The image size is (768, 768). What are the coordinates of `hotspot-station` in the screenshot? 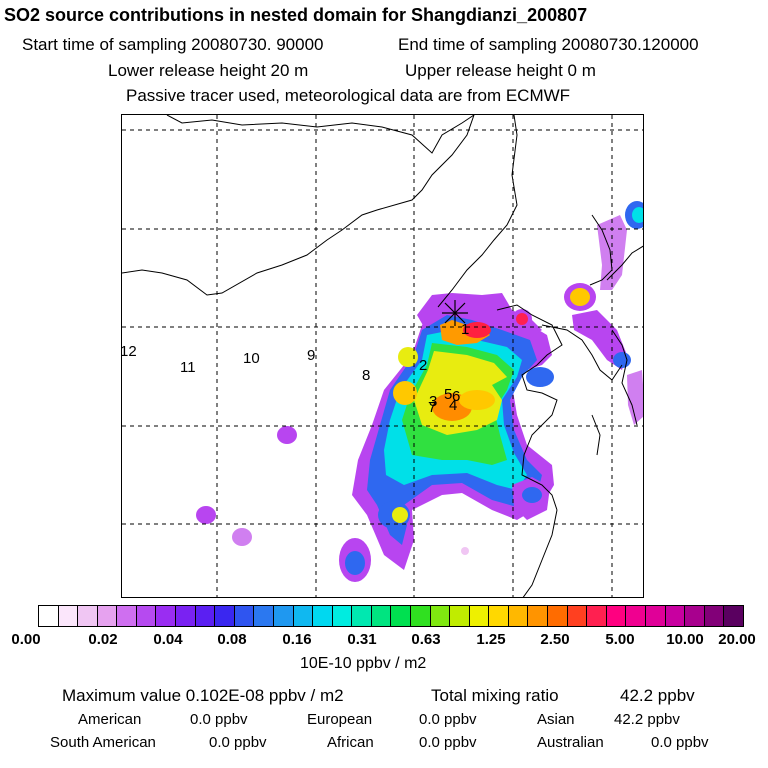 It's located at (477, 330).